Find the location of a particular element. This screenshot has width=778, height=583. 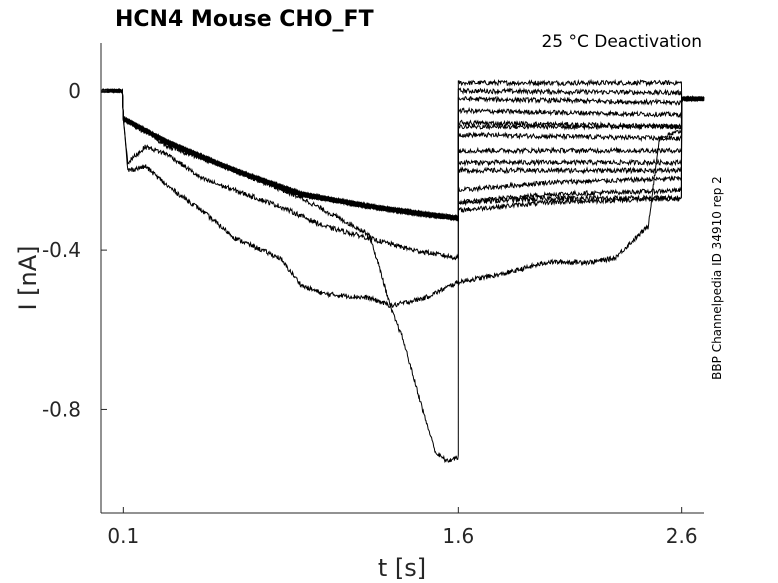

chart-title: HCN4 Mouse CHO_FT is located at coordinates (244, 19).